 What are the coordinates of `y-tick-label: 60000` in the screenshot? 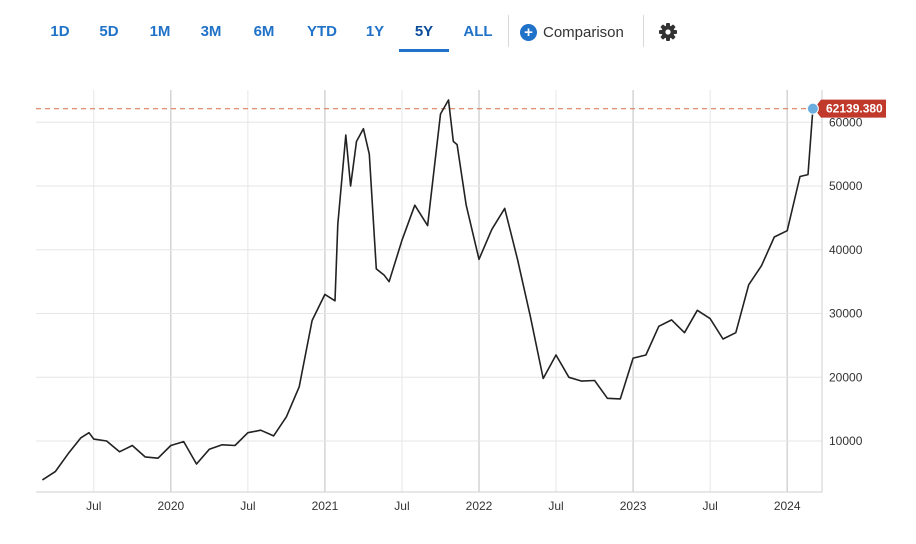 It's located at (846, 122).